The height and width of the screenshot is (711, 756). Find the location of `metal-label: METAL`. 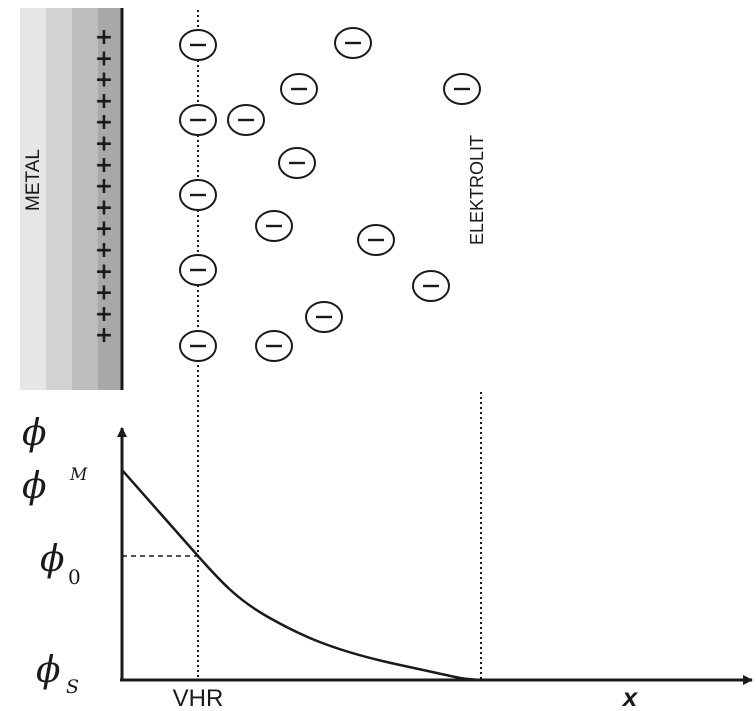

metal-label: METAL is located at coordinates (33, 180).